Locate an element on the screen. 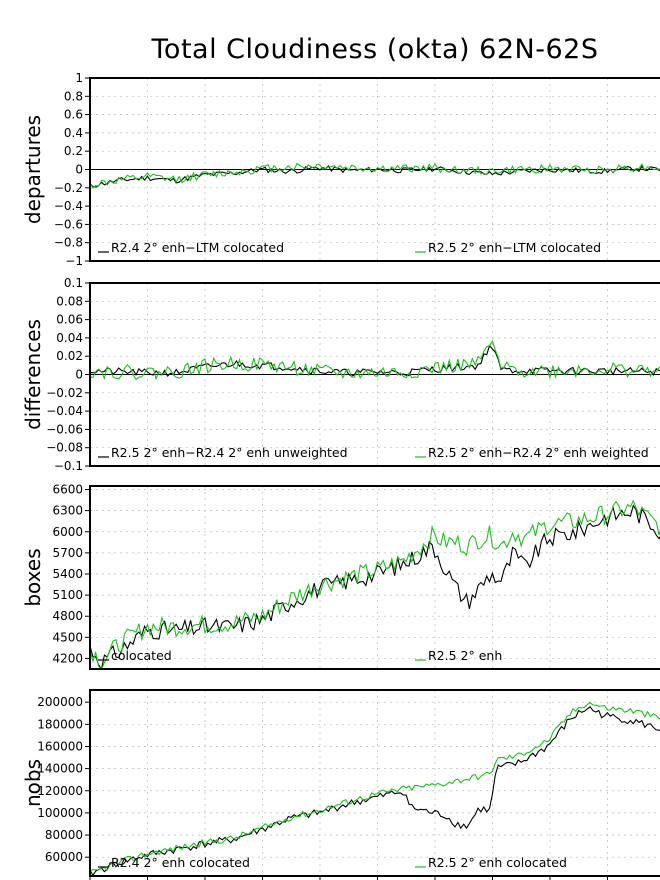 Image resolution: width=660 pixels, height=880 pixels. y-tick-label: 100000 is located at coordinates (60, 813).